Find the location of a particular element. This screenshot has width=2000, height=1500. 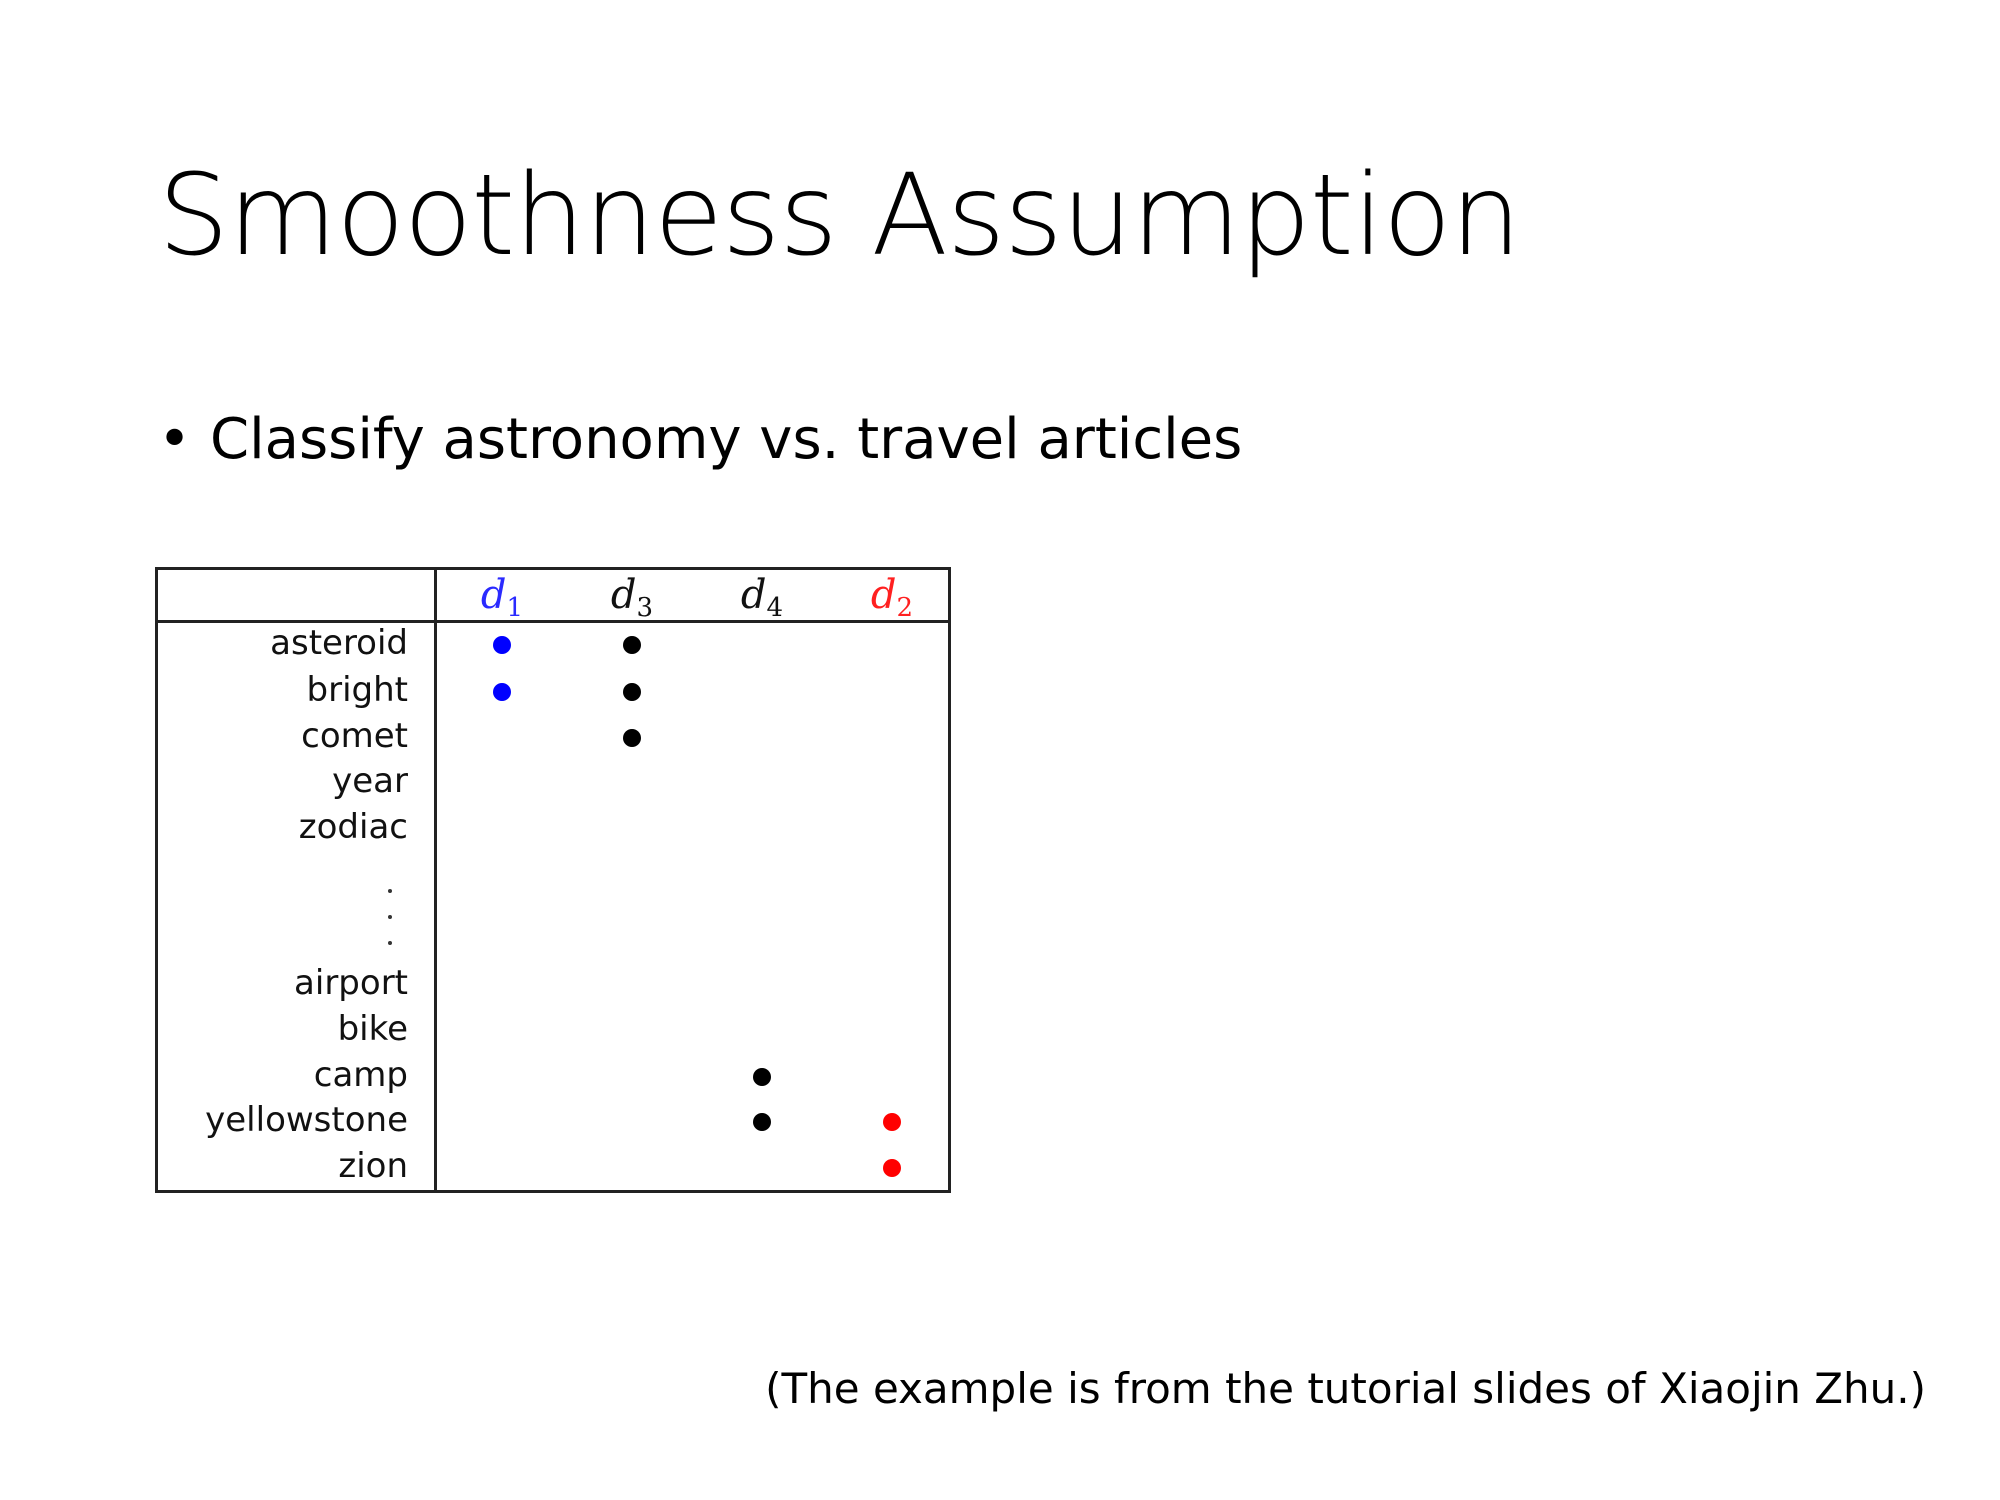

occurrence-dot-zion-d2 is located at coordinates (892, 1168).